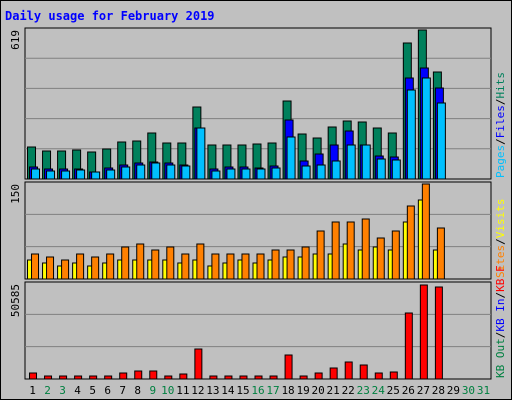  What do you see at coordinates (182, 390) in the screenshot?
I see `x-tick-label: 11` at bounding box center [182, 390].